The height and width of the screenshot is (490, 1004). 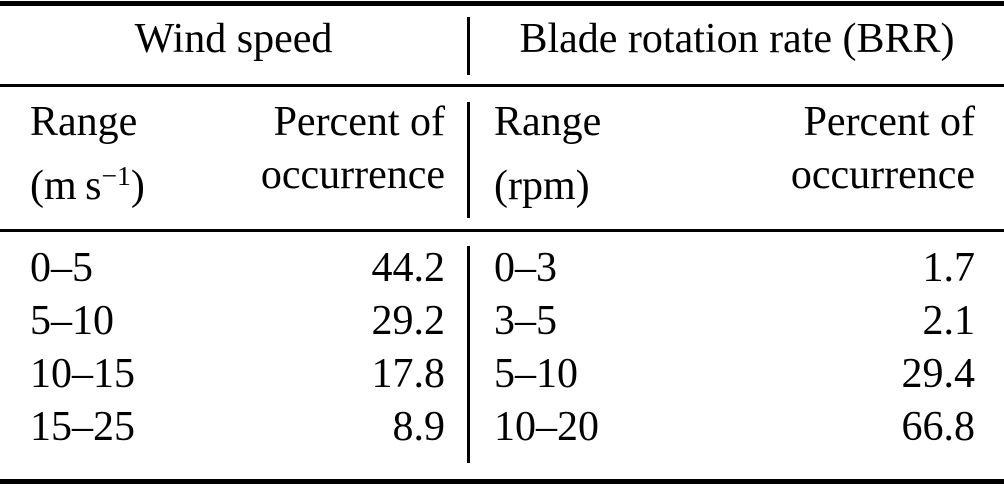 I want to click on range-cell: 0–5, so click(x=61, y=268).